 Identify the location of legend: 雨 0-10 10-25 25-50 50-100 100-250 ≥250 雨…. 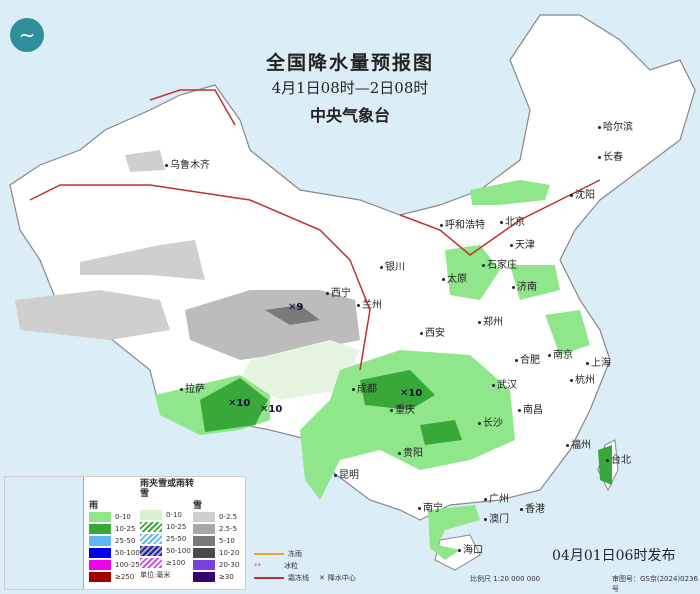
(125, 533).